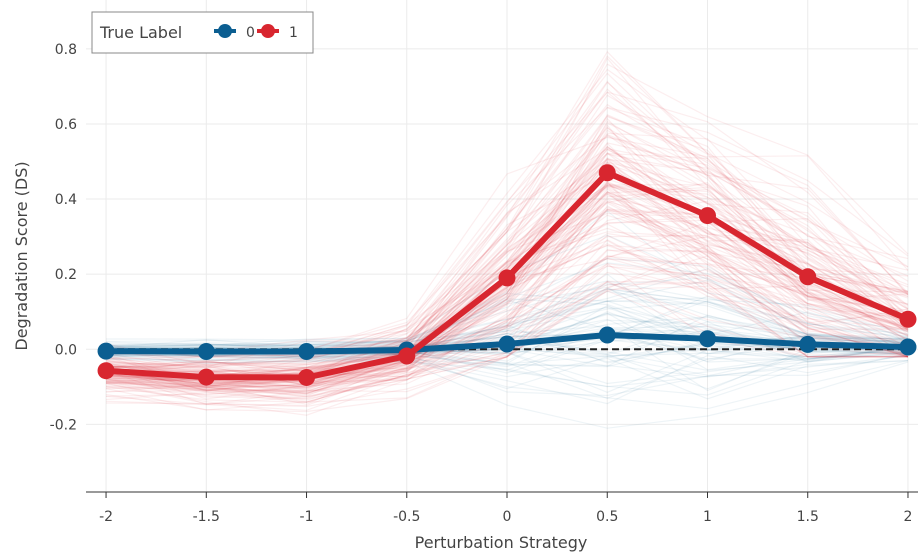 This screenshot has height=558, width=918. I want to click on y-tick-label-3: 0.4, so click(66, 200).